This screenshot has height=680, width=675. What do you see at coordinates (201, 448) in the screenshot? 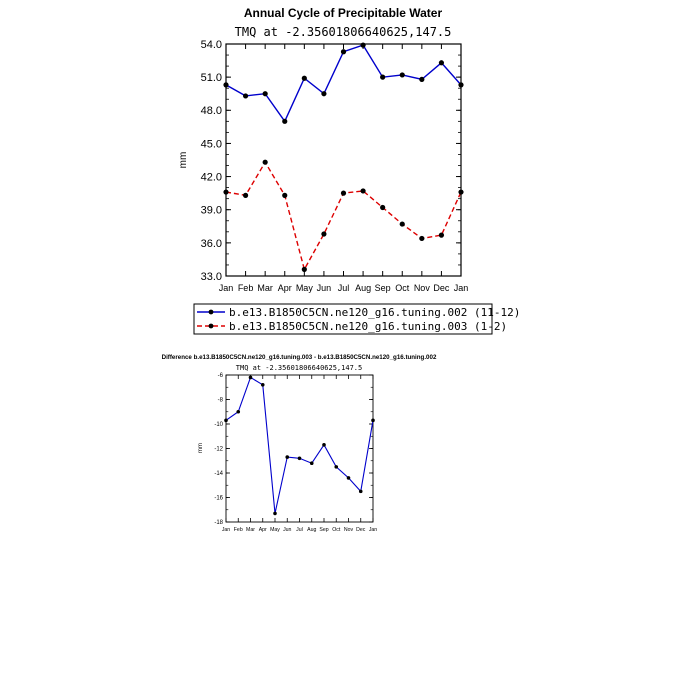
I see `chart-2-y-axis-label: mm` at bounding box center [201, 448].